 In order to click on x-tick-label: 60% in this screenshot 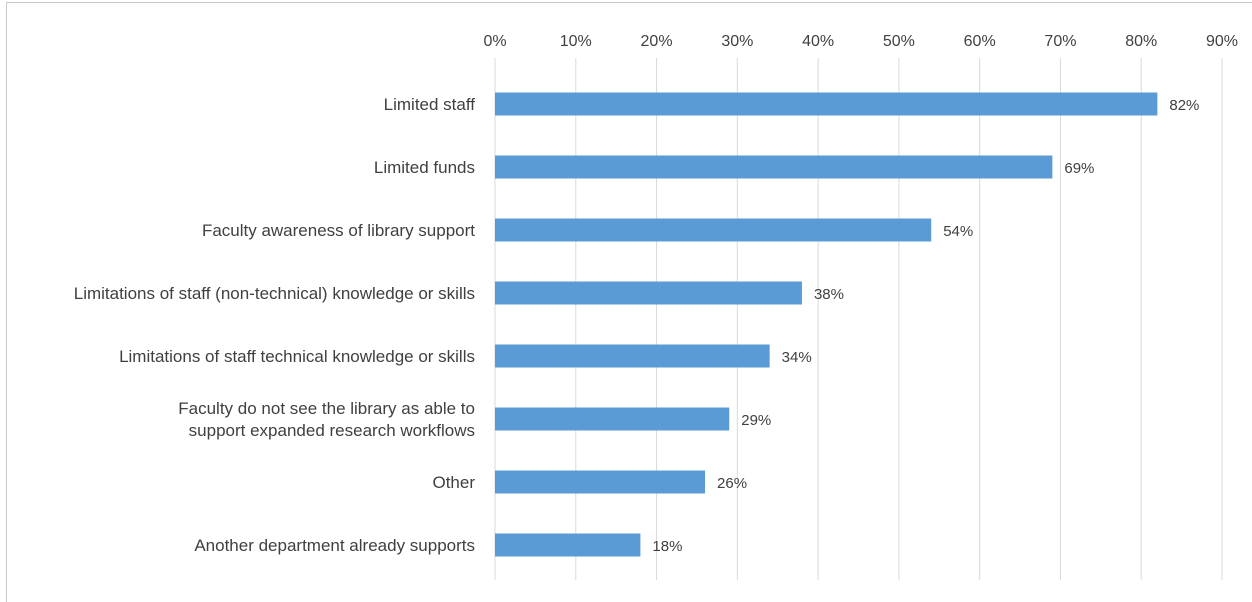, I will do `click(980, 41)`.